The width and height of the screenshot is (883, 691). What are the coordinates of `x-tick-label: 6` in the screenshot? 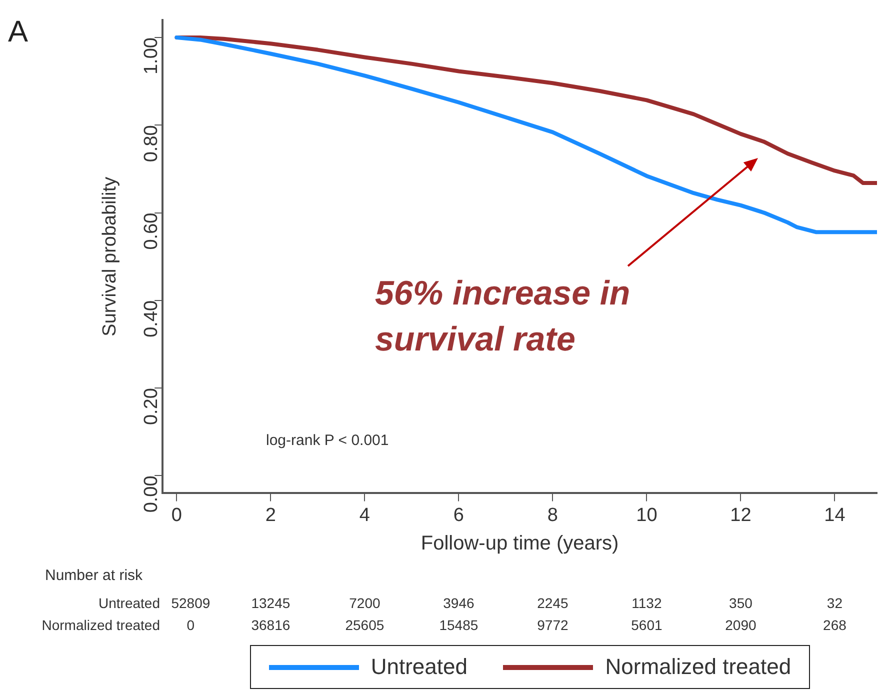 It's located at (458, 515).